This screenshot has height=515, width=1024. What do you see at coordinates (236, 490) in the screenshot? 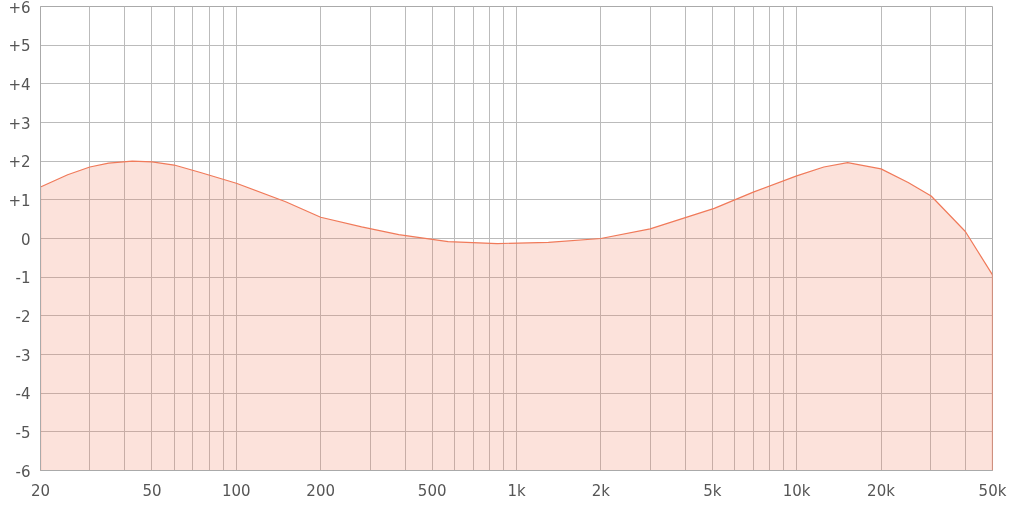
I see `x-tick-label: 100` at bounding box center [236, 490].